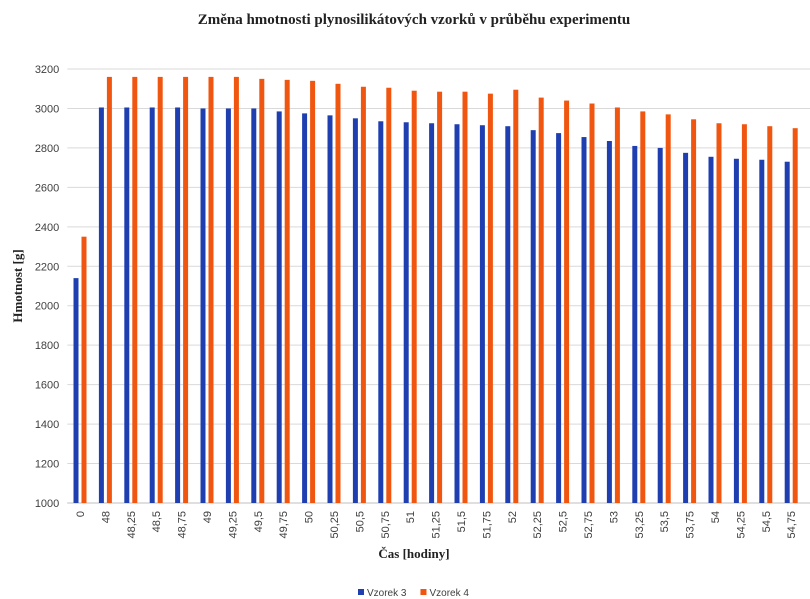  What do you see at coordinates (157, 521) in the screenshot?
I see `x-tick-label: 48,5` at bounding box center [157, 521].